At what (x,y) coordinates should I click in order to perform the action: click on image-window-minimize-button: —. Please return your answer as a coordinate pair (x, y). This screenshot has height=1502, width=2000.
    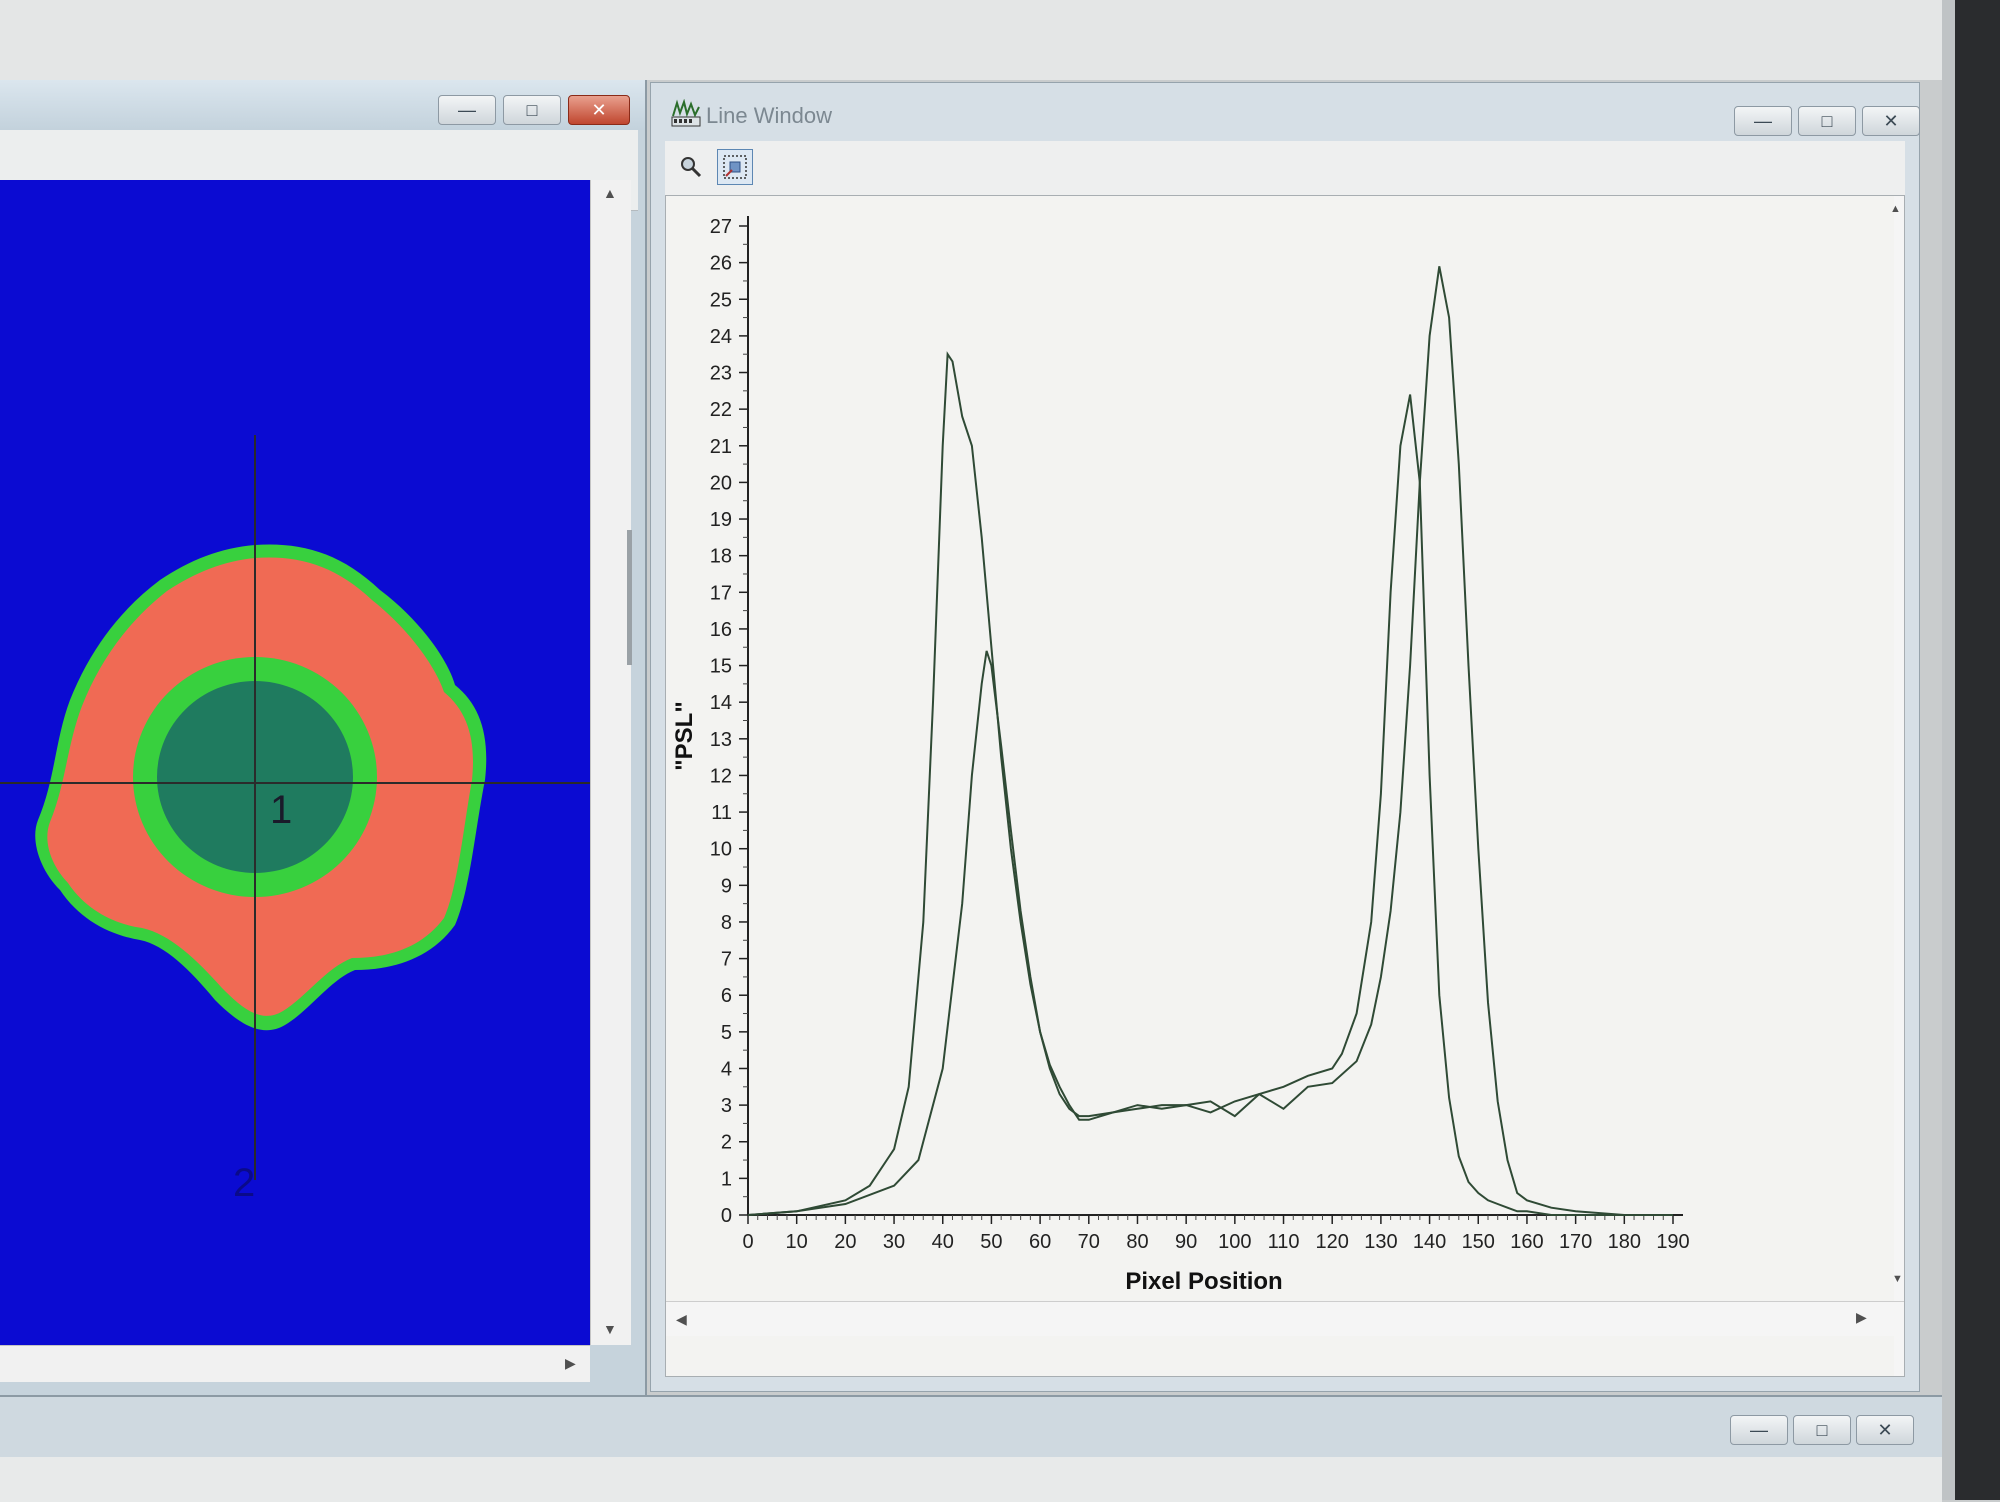
    Looking at the image, I should click on (467, 110).